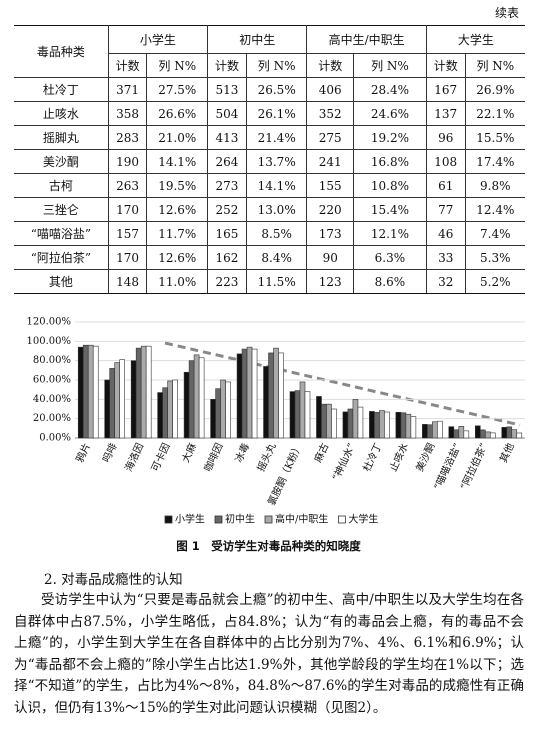 The image size is (537, 734). What do you see at coordinates (113, 580) in the screenshot?
I see `section-heading: 2. 对毒品成瘾性的认知` at bounding box center [113, 580].